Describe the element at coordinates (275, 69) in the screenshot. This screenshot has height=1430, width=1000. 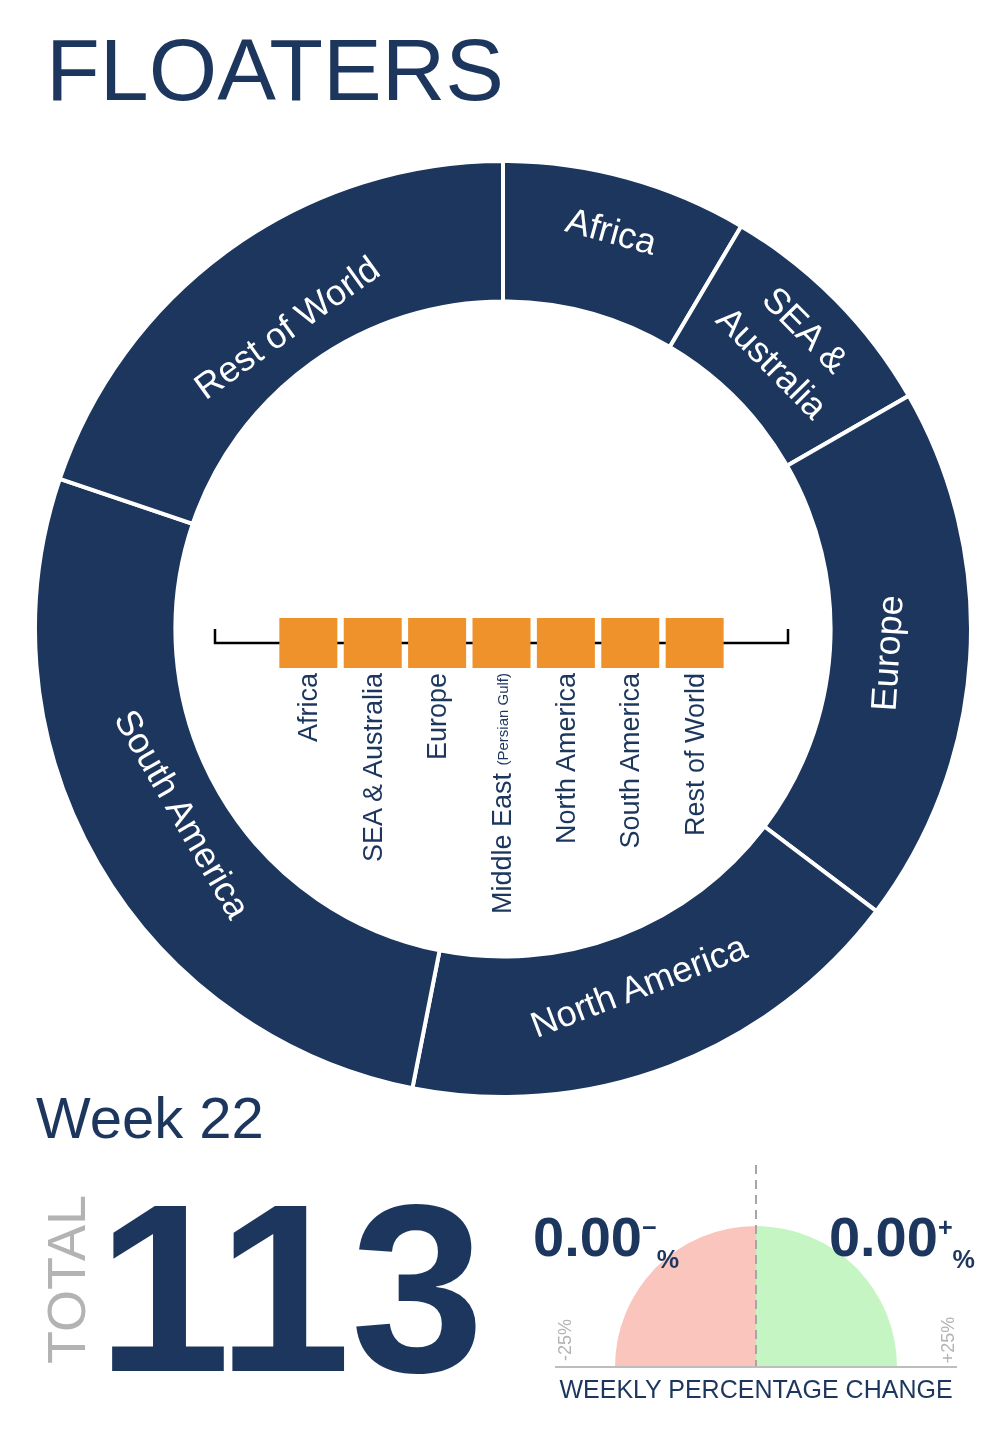
I see `chart-title: FLOATERS` at that location.